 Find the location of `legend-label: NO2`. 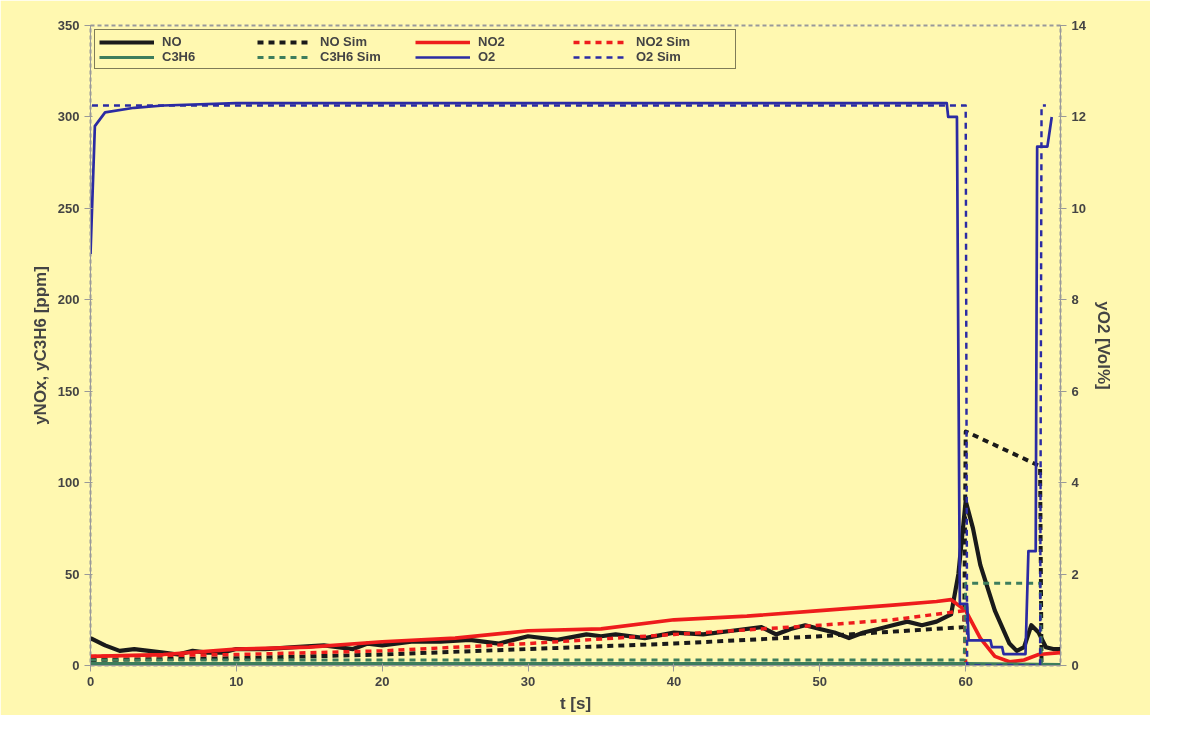

legend-label: NO2 is located at coordinates (492, 41).